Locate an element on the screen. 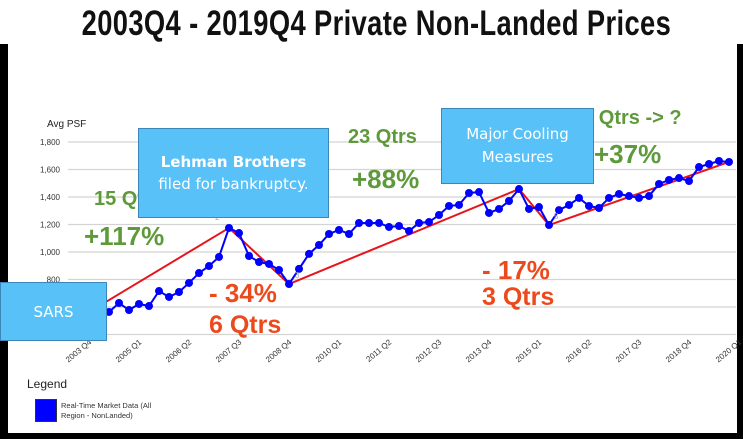 This screenshot has height=439, width=743. x-tick-label: 2017 Q3 is located at coordinates (629, 350).